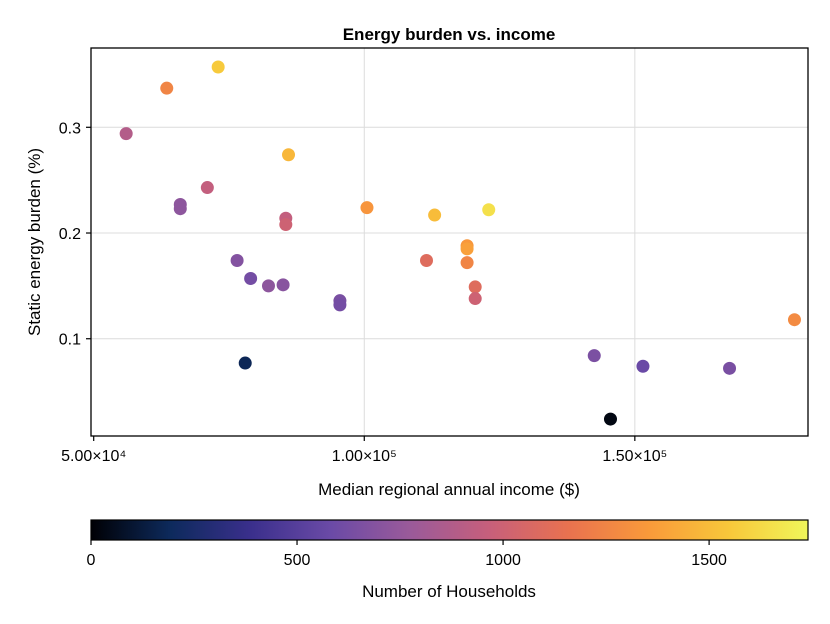 The height and width of the screenshot is (624, 830). What do you see at coordinates (449, 34) in the screenshot?
I see `chart-title: Energy burden vs. income` at bounding box center [449, 34].